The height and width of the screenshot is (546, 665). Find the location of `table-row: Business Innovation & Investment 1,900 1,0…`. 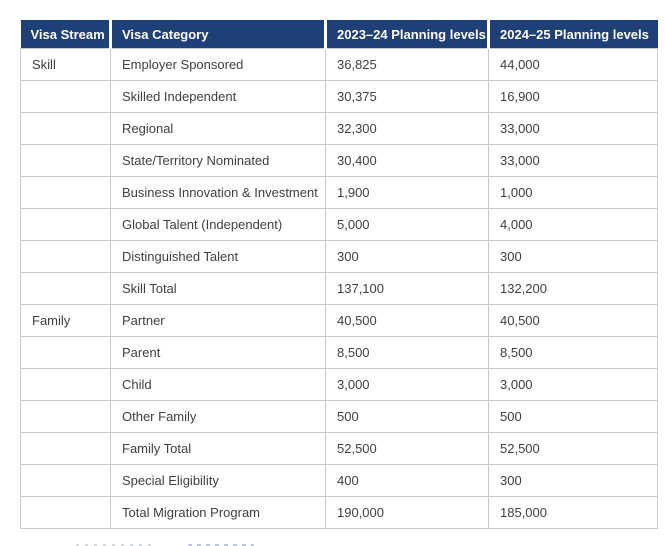

table-row: Business Innovation & Investment 1,900 1,0… is located at coordinates (339, 192).